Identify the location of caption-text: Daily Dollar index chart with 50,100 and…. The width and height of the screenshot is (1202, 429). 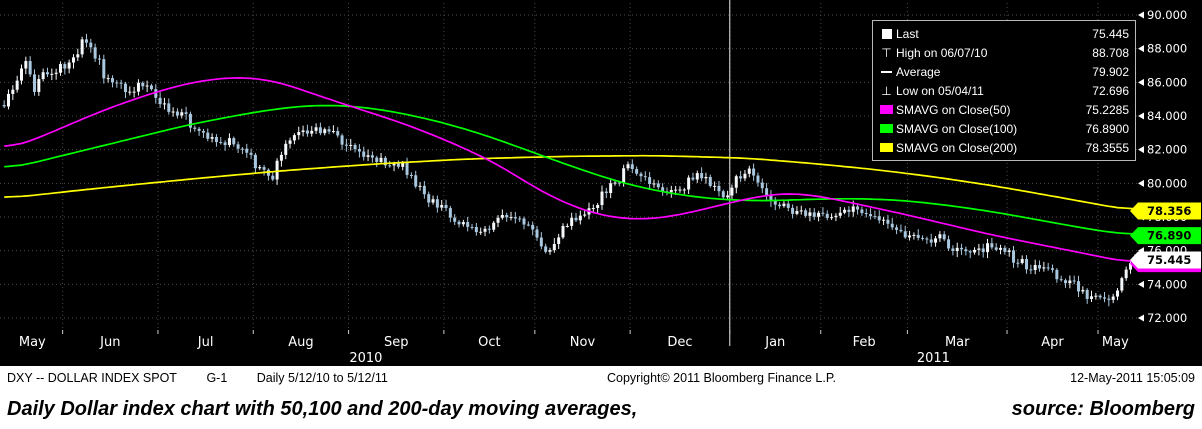
(322, 409).